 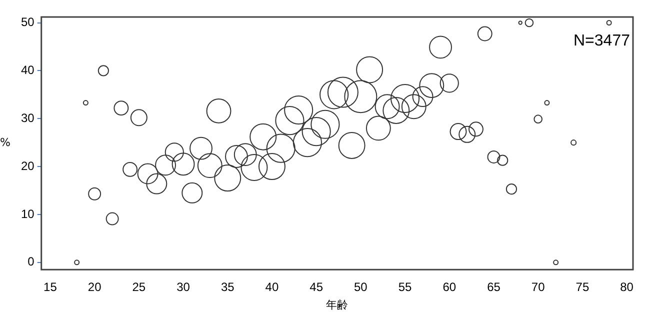 I want to click on y-axis-title: %, so click(x=5, y=143).